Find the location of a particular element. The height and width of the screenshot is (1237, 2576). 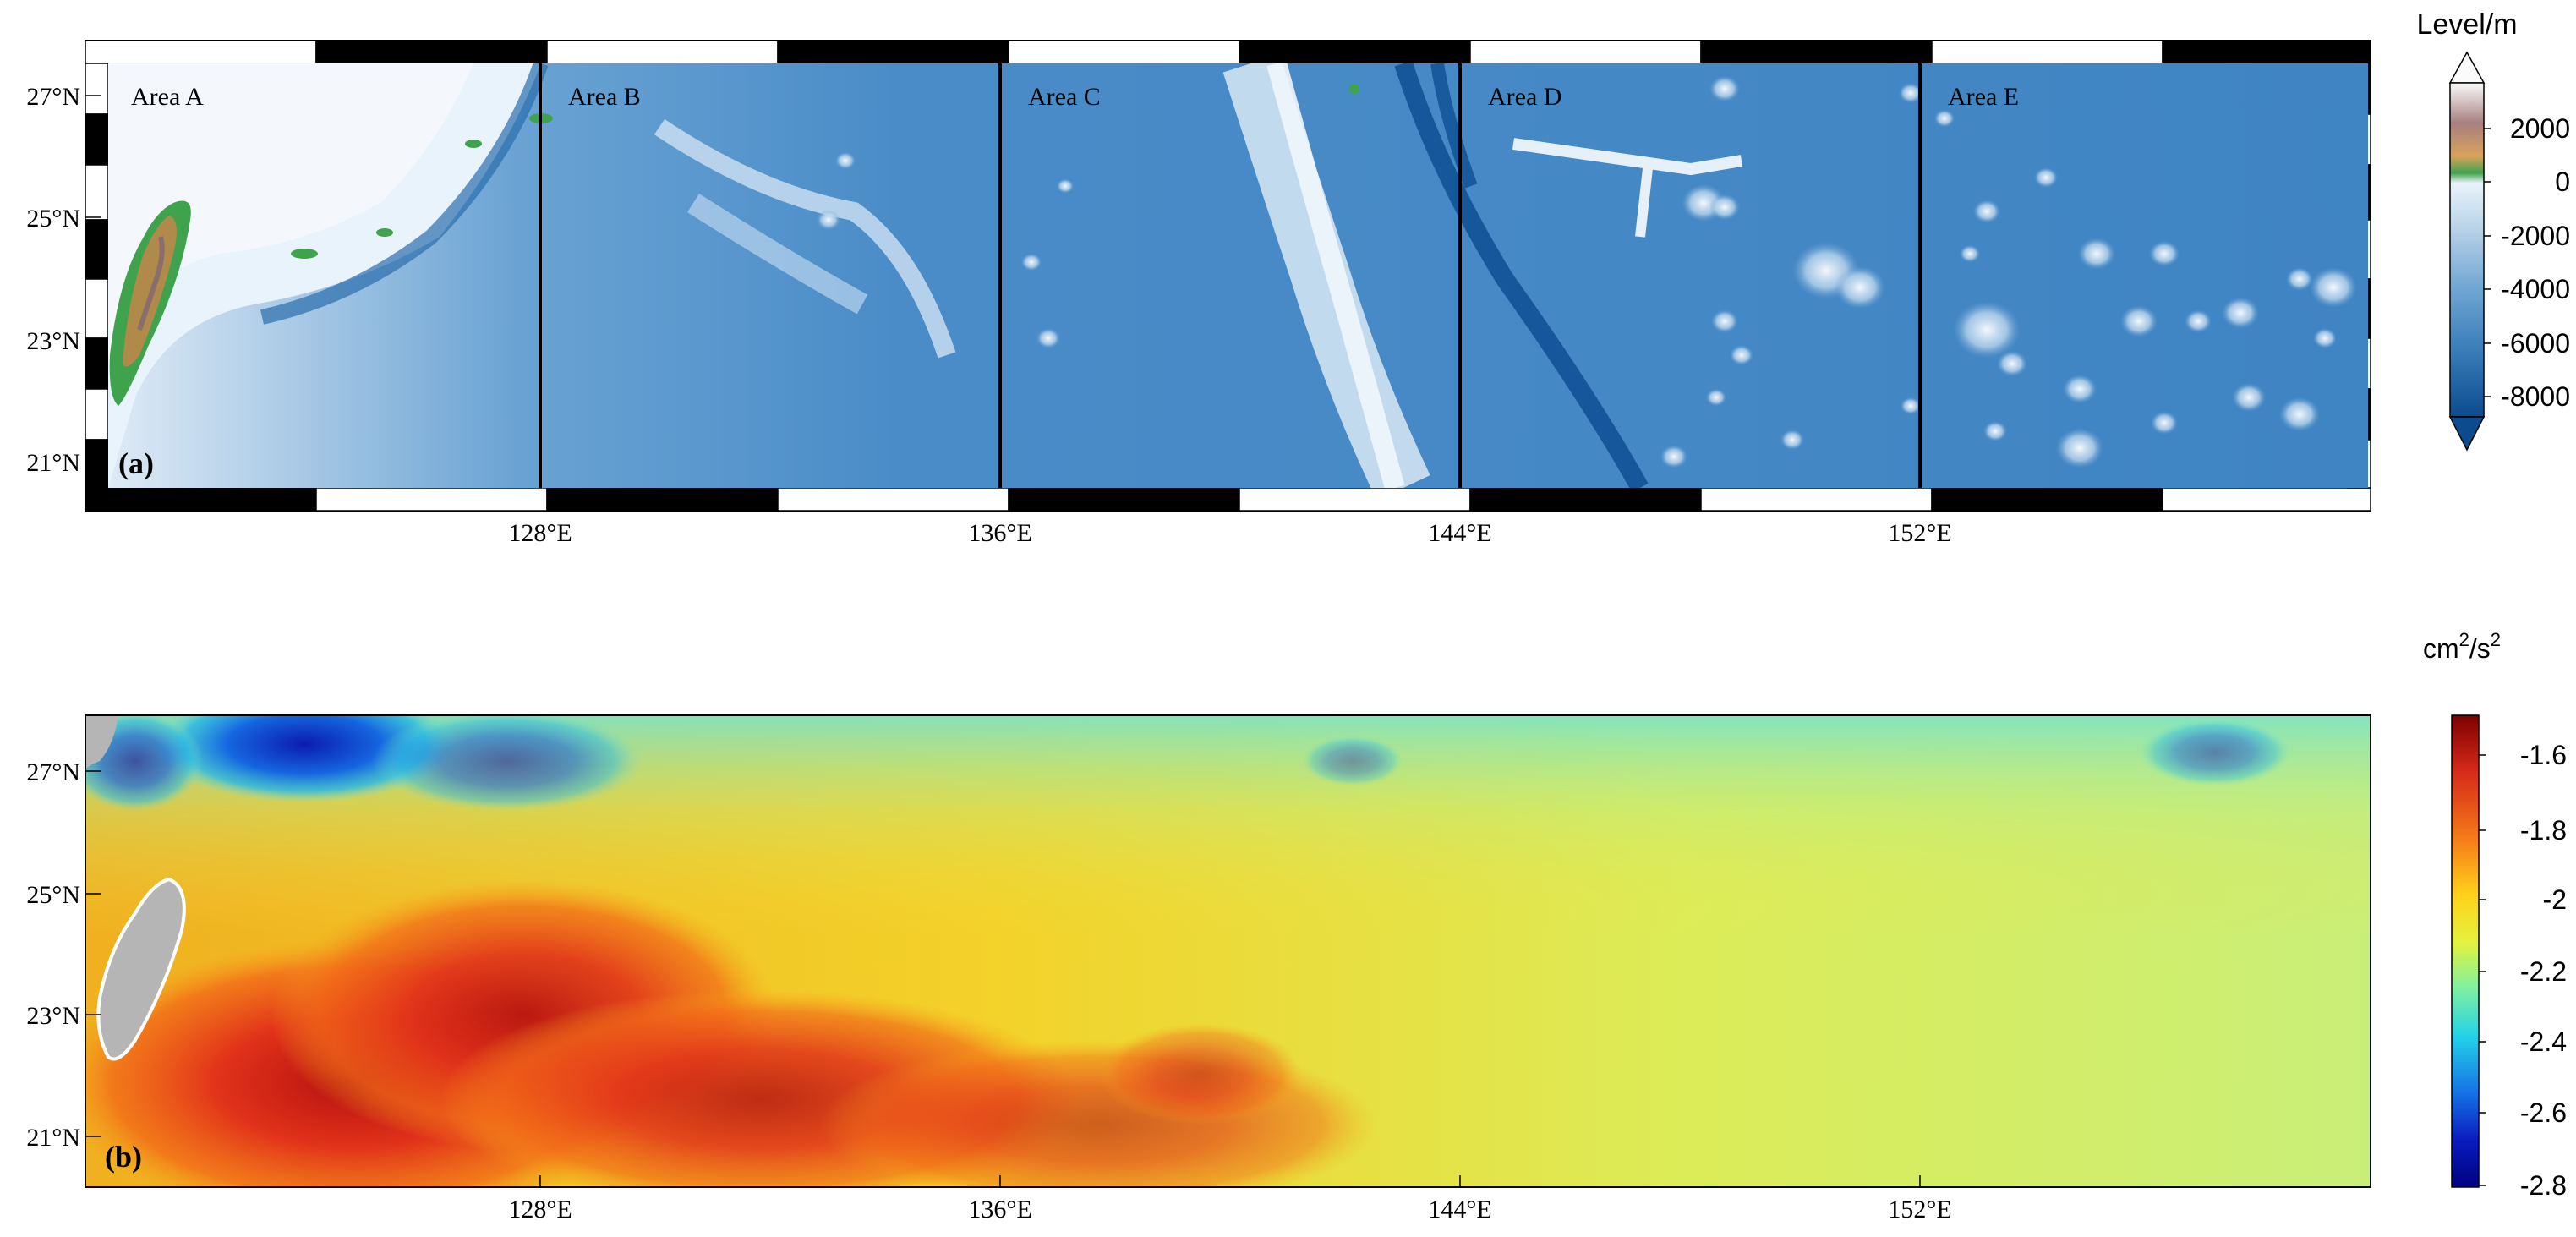

colorbar-a-tick-label: -8000 is located at coordinates (2535, 396).